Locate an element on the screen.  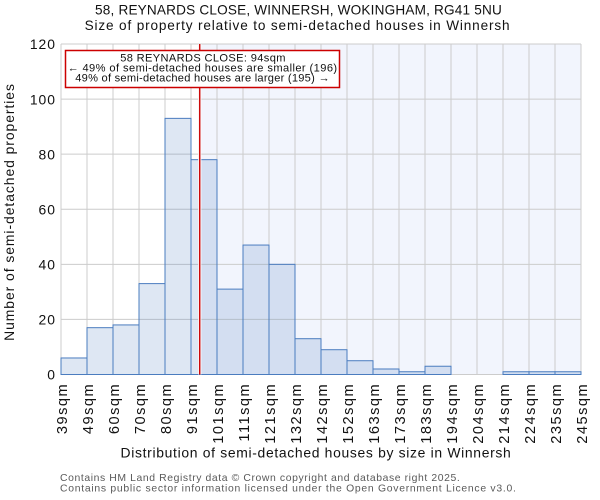
svg-text: 58 REYNARDS CLOSE: 94sqm is located at coordinates (203, 58).